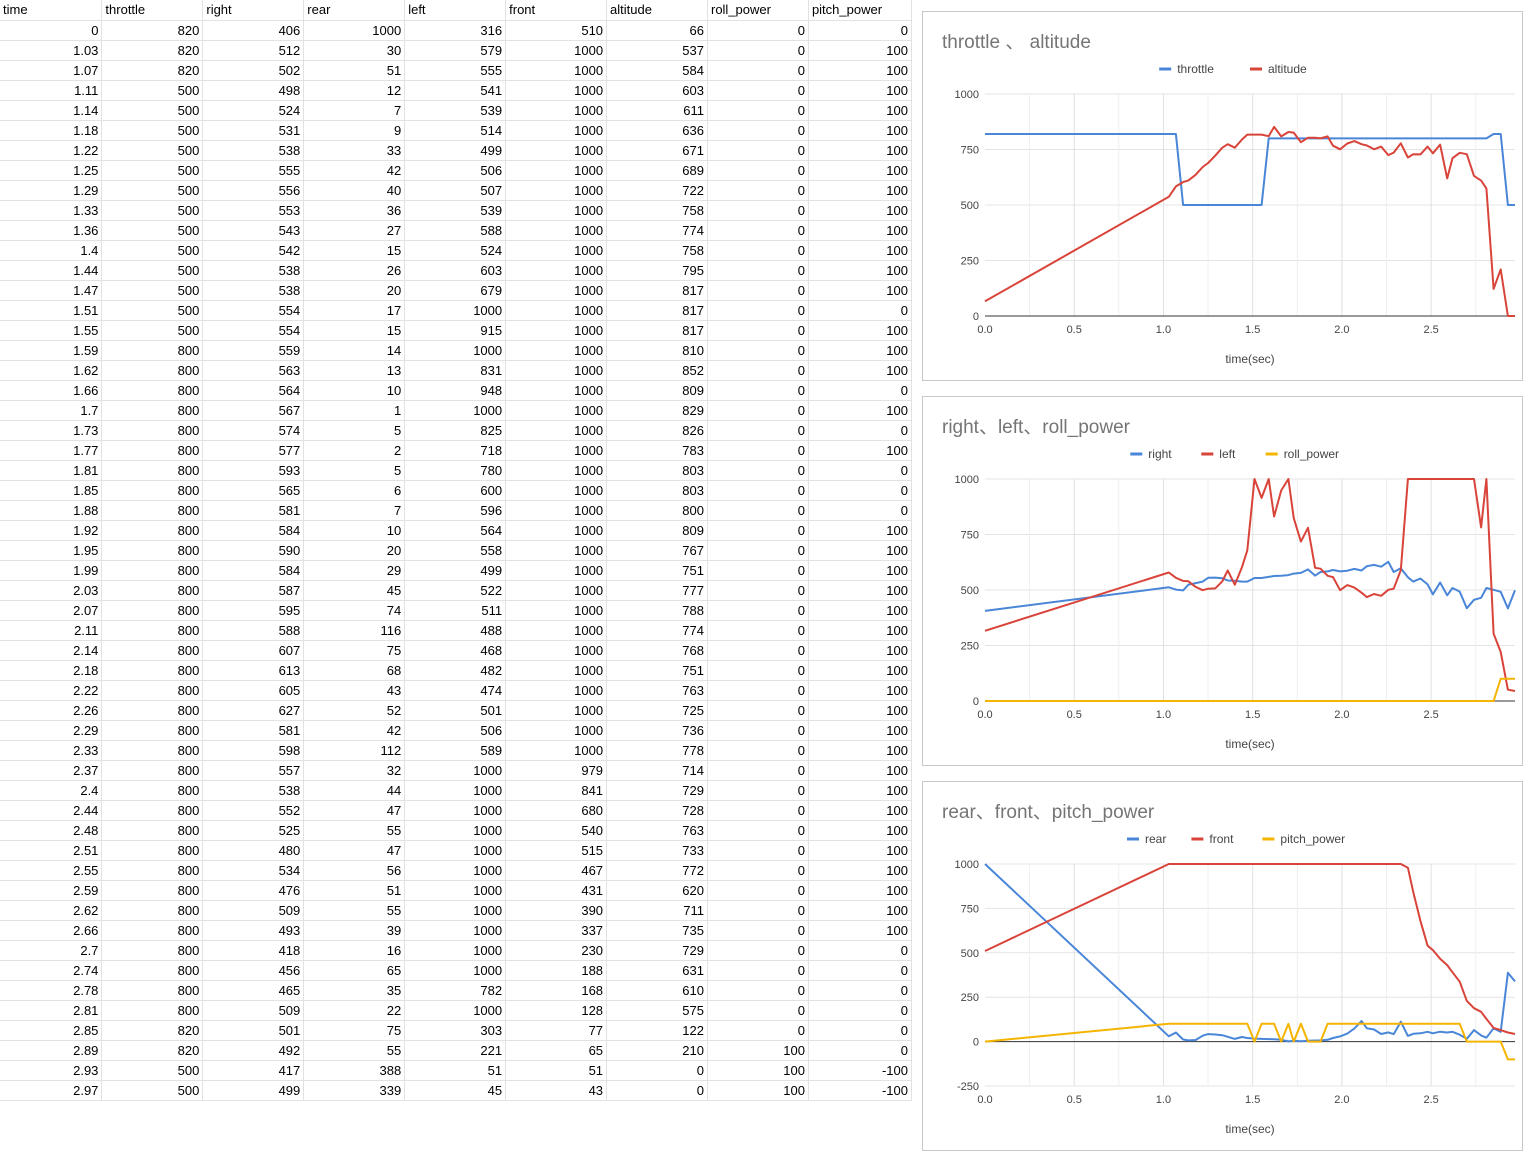 The height and width of the screenshot is (1160, 1534). What do you see at coordinates (455, 170) in the screenshot?
I see `cell-left: 506` at bounding box center [455, 170].